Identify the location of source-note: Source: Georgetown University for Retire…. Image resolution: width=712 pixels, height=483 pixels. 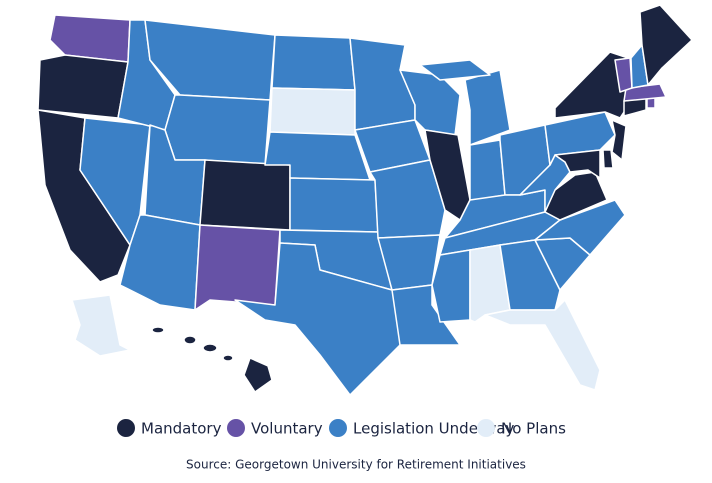
(356, 465).